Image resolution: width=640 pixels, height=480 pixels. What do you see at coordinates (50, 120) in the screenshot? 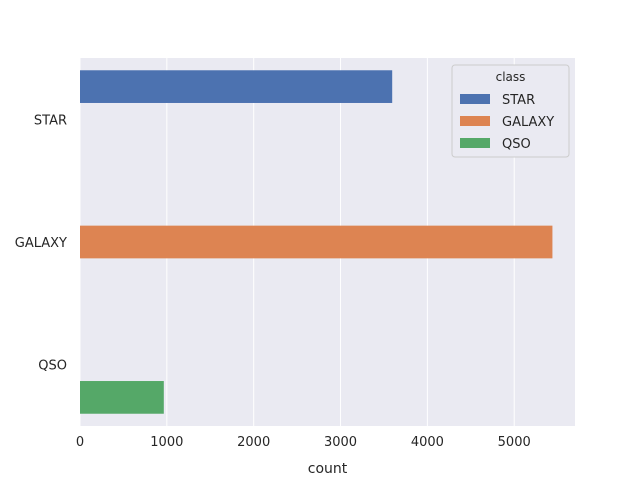
I see `y-tick-label: STAR` at bounding box center [50, 120].